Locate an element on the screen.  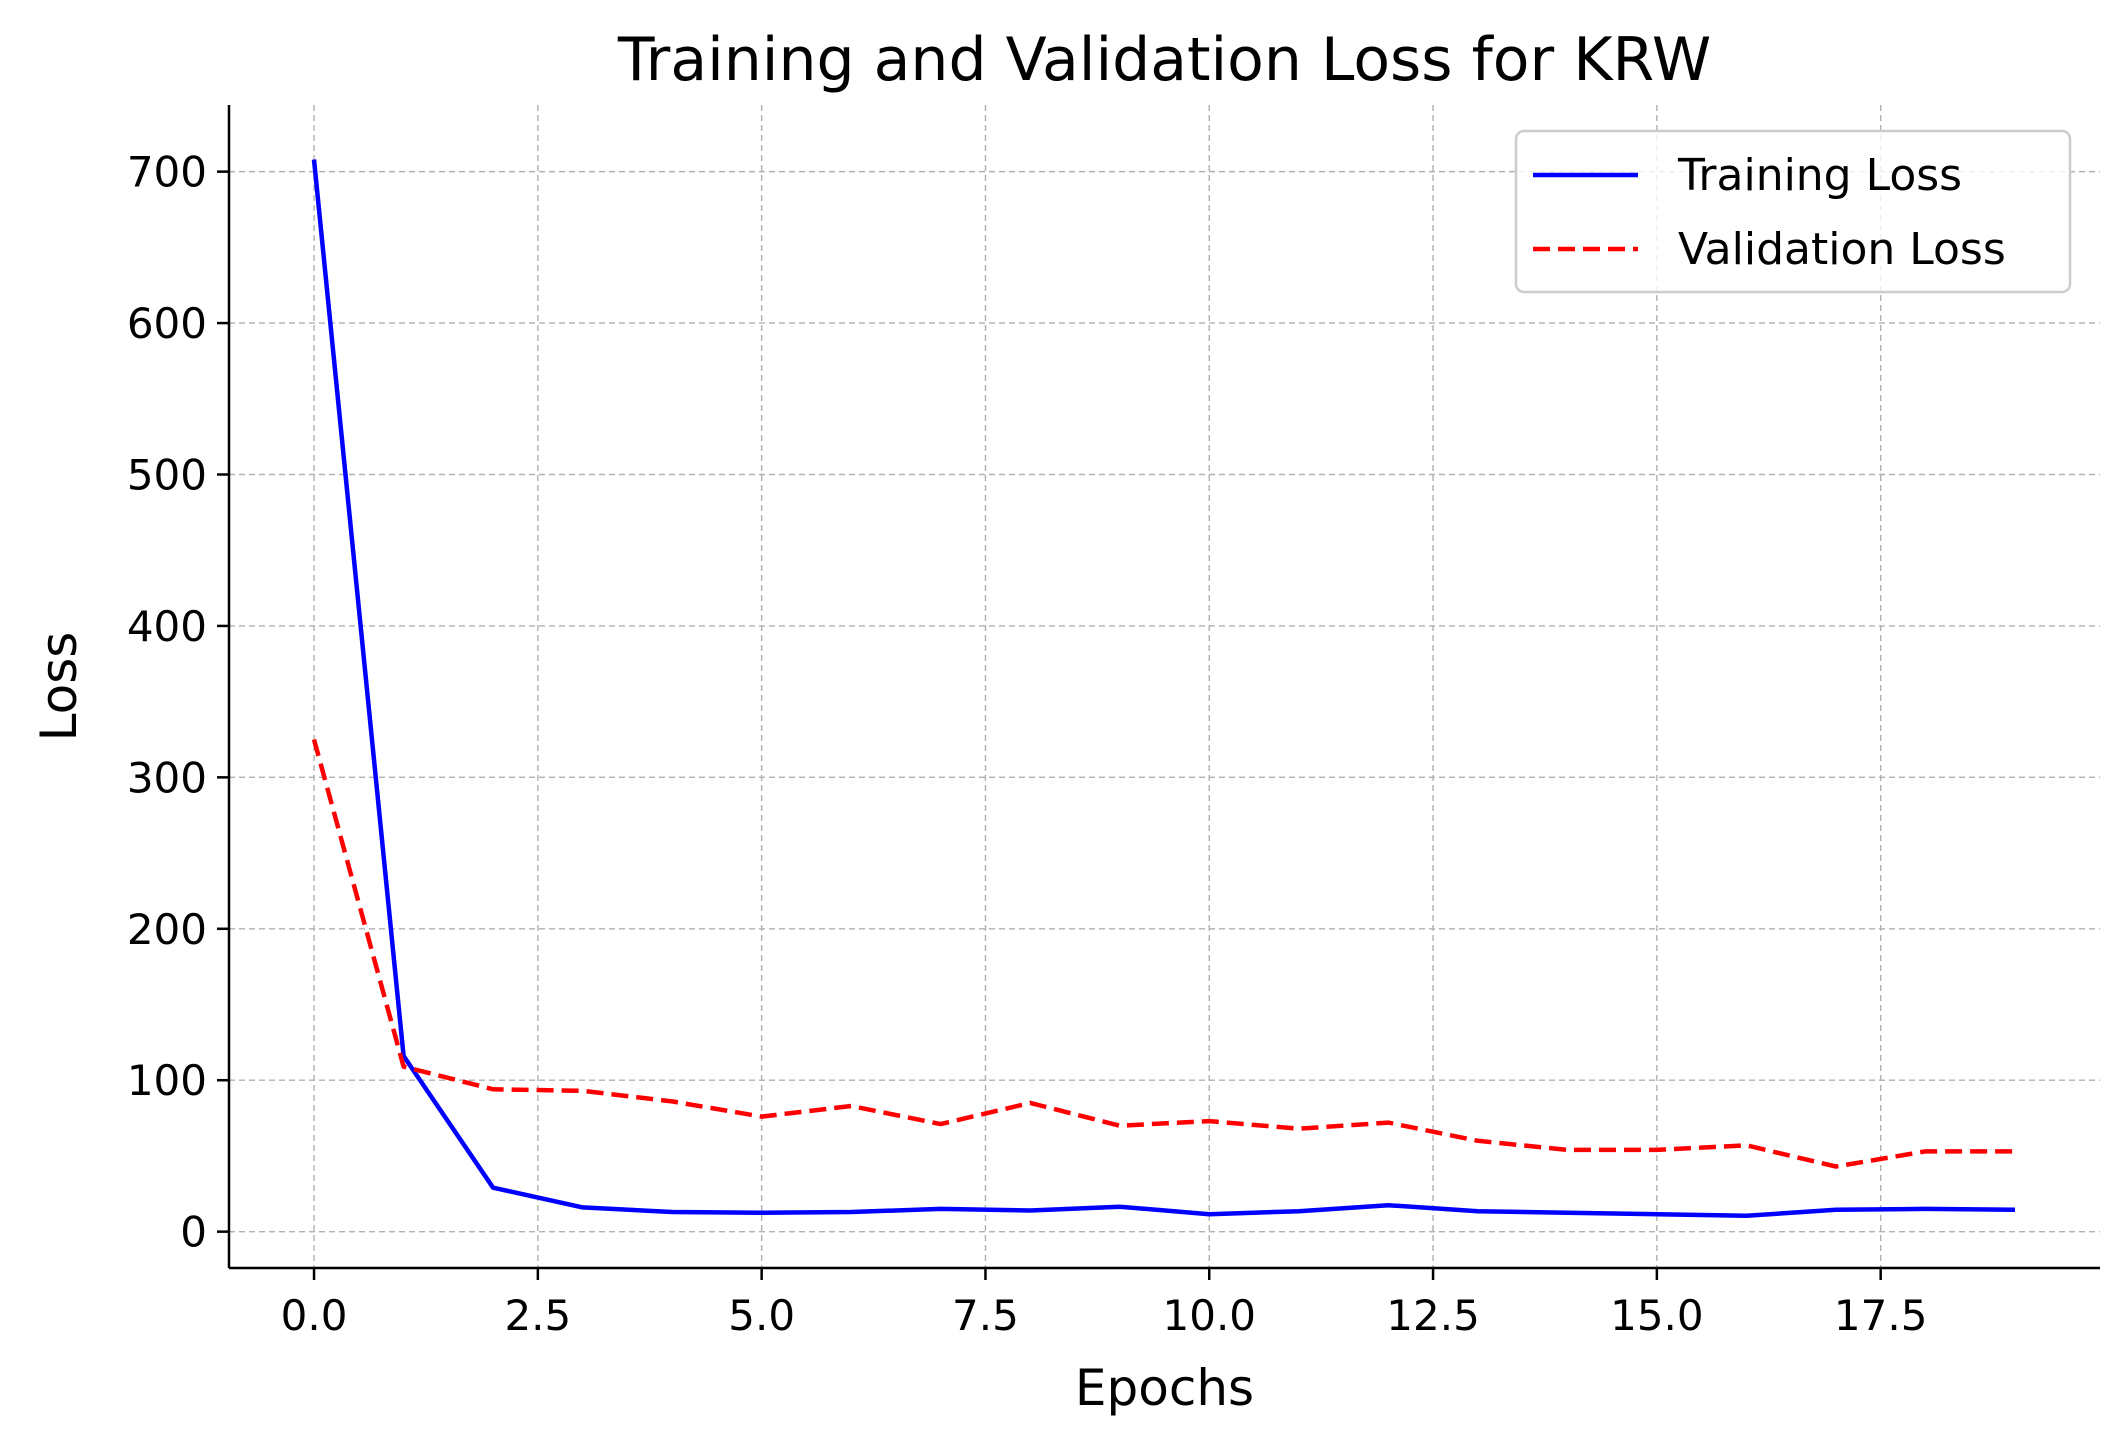
legend-label-validation-loss: Validation Loss is located at coordinates (1842, 249).